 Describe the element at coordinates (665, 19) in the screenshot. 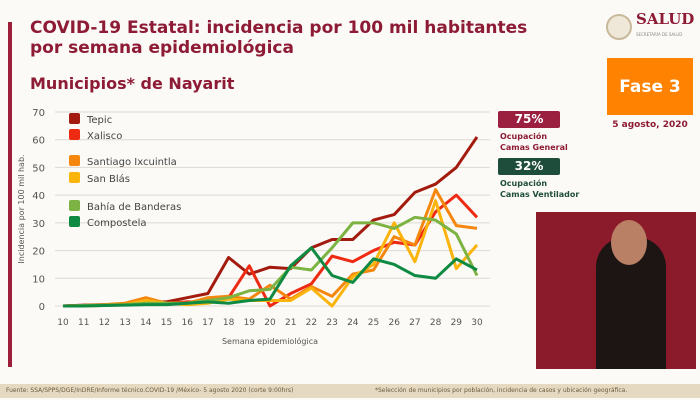

I see `logo-text: SALUD` at that location.